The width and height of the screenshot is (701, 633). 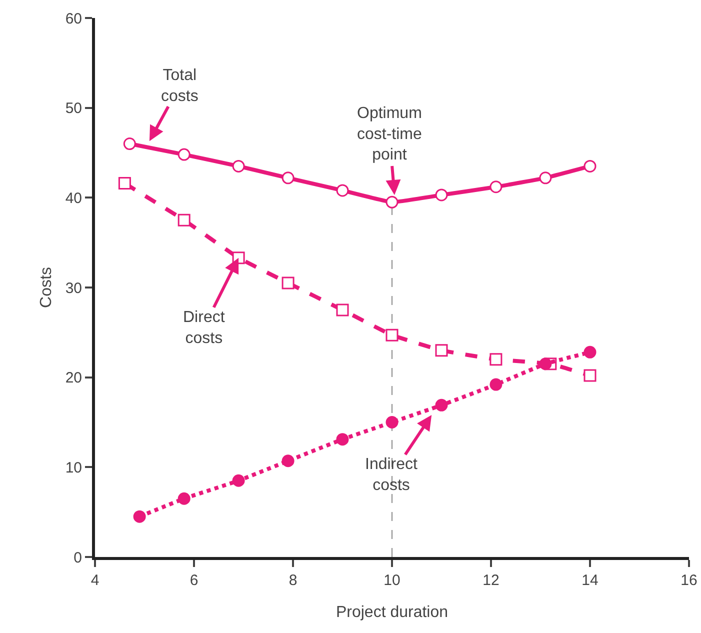 What do you see at coordinates (392, 612) in the screenshot?
I see `x-axis-title: Project duration` at bounding box center [392, 612].